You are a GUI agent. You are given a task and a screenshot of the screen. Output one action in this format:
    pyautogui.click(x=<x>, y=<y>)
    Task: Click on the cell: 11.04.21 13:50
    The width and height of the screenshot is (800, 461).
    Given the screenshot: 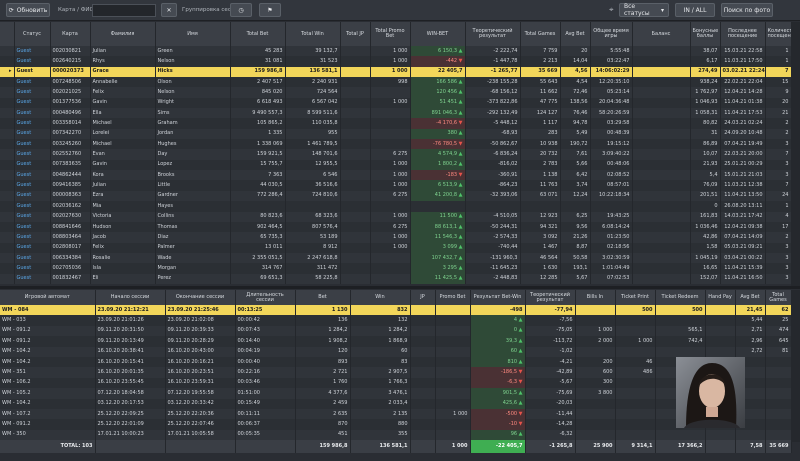 What is the action you would take?
    pyautogui.click(x=743, y=196)
    